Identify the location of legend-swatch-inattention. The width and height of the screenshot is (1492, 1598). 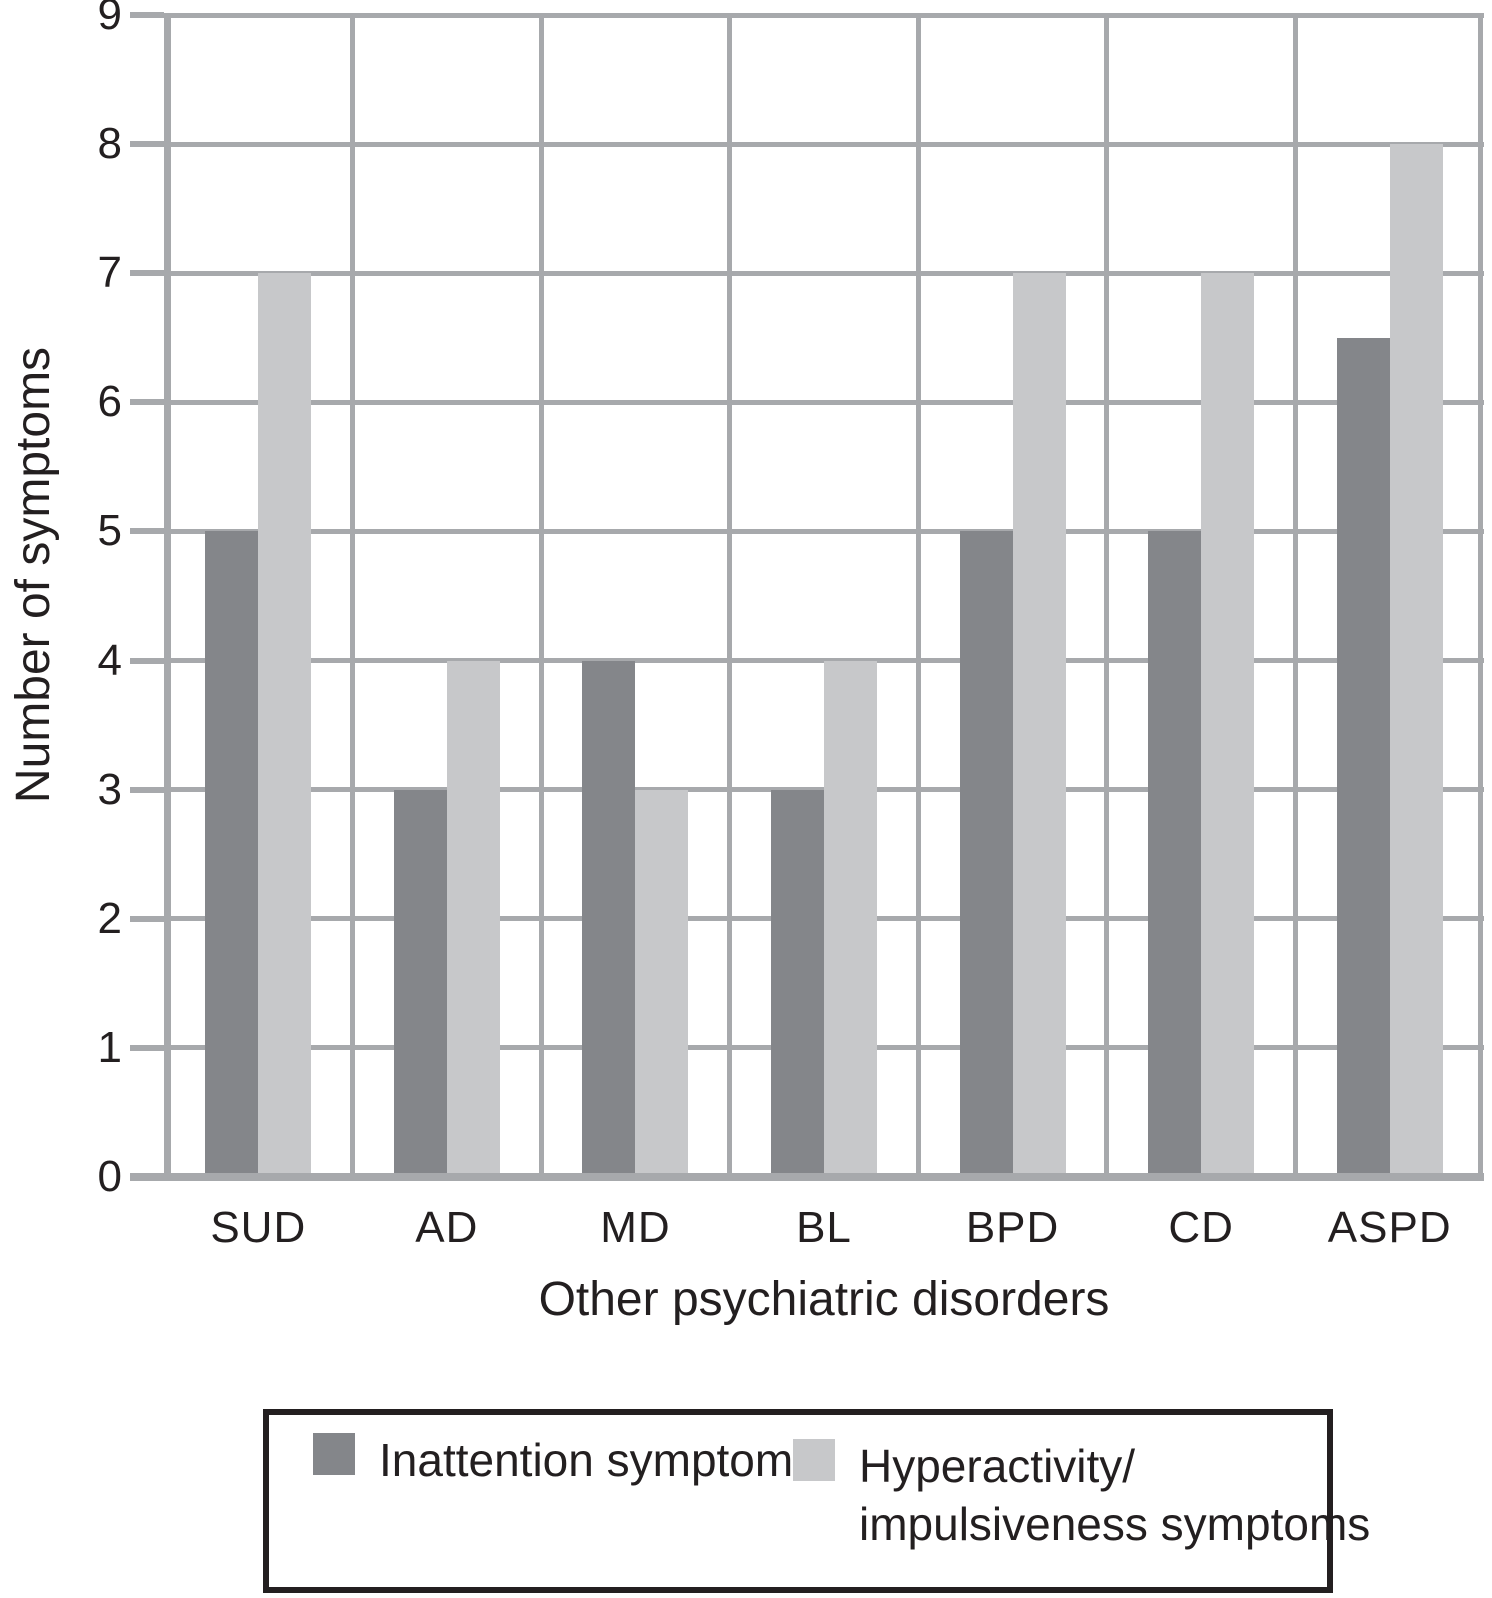
(334, 1454).